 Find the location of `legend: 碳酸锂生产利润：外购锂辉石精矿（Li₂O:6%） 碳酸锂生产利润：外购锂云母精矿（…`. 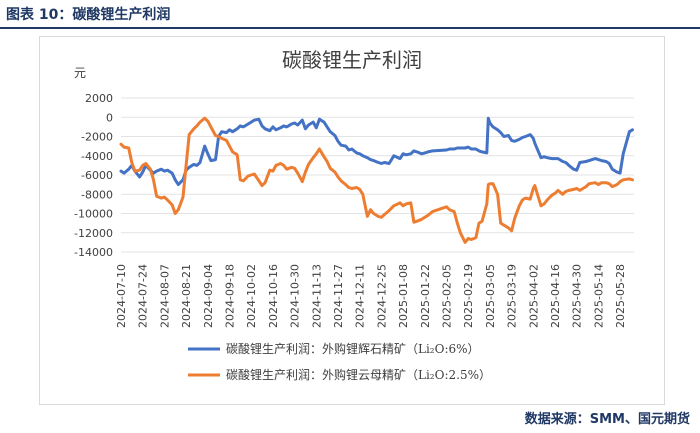

legend: 碳酸锂生产利润：外购锂辉石精矿（Li₂O:6%） 碳酸锂生产利润：外购锂云母精矿（… is located at coordinates (339, 361).